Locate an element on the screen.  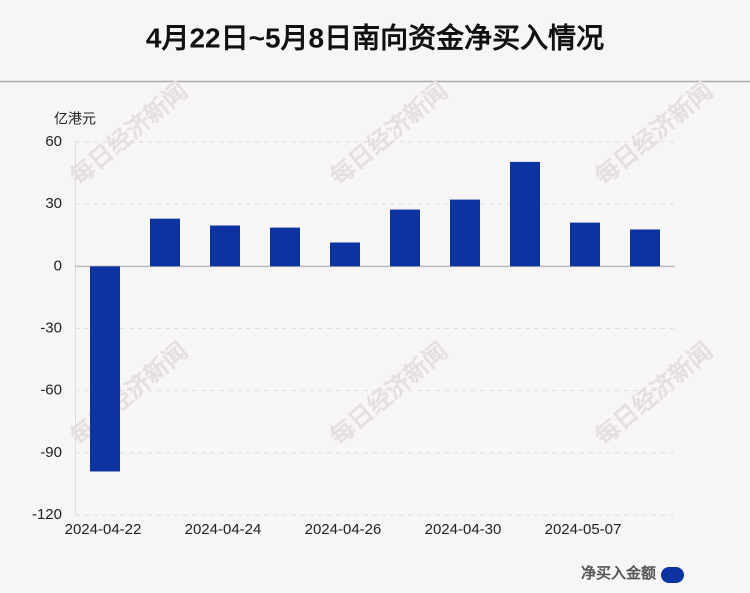
x-tick-label: 2024-04-26 is located at coordinates (343, 529).